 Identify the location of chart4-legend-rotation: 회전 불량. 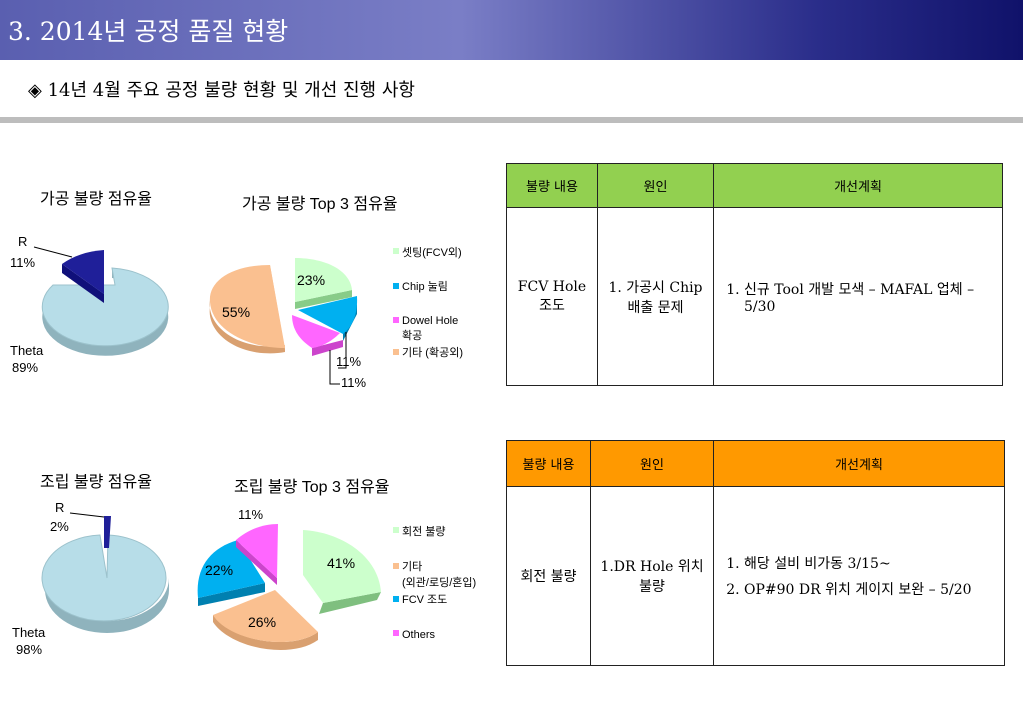
(424, 531).